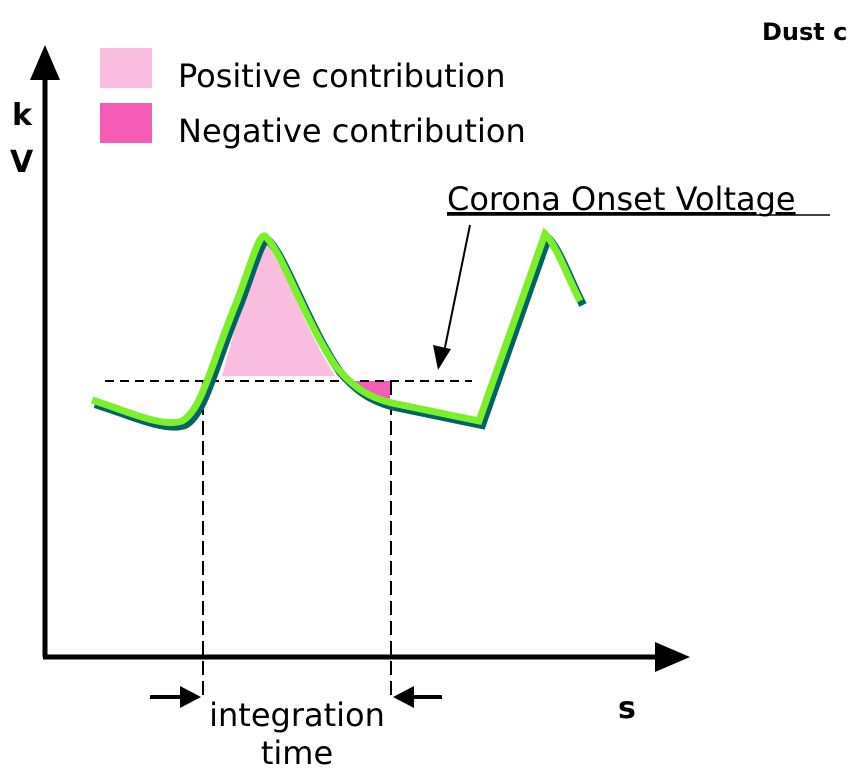 This screenshot has width=855, height=775. Describe the element at coordinates (278, 308) in the screenshot. I see `positive-area` at that location.